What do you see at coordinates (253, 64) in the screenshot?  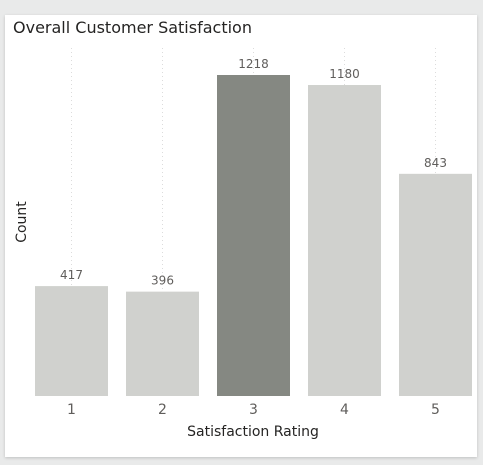 I see `value-label: 1218` at bounding box center [253, 64].